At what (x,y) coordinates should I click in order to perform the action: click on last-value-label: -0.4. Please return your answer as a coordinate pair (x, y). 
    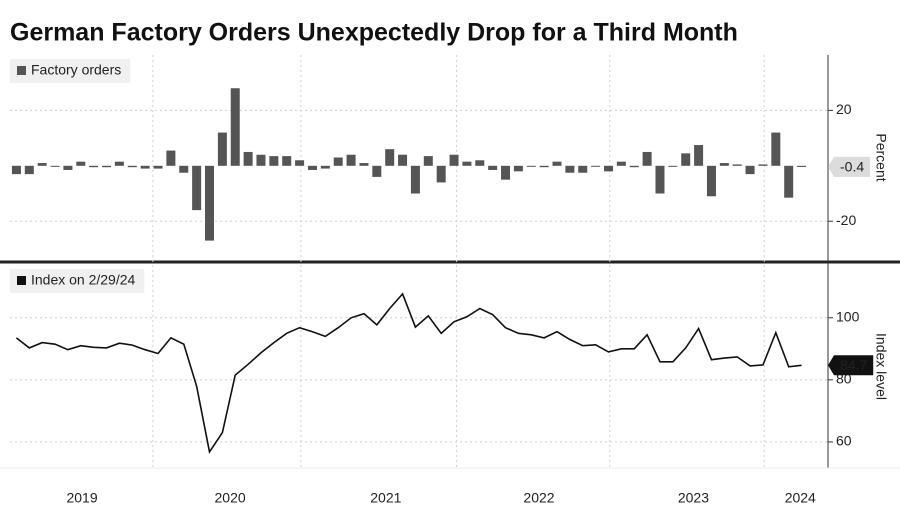
    Looking at the image, I should click on (852, 167).